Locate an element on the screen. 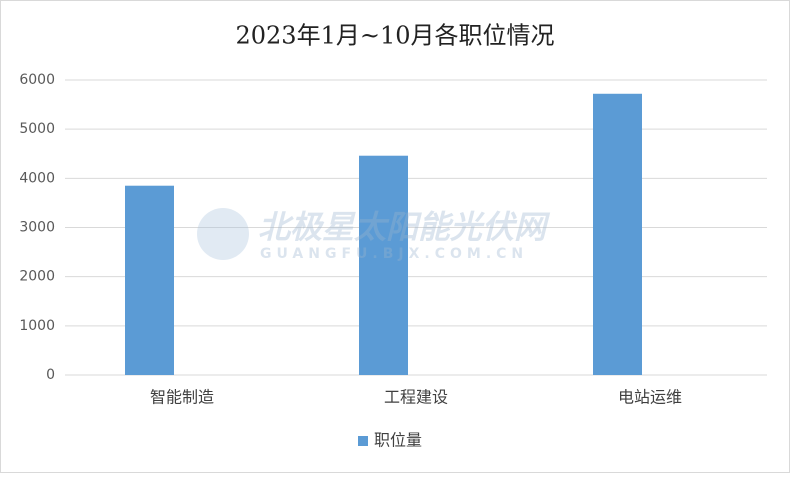 The height and width of the screenshot is (478, 791). y-tick-label: 5000 is located at coordinates (37, 129).